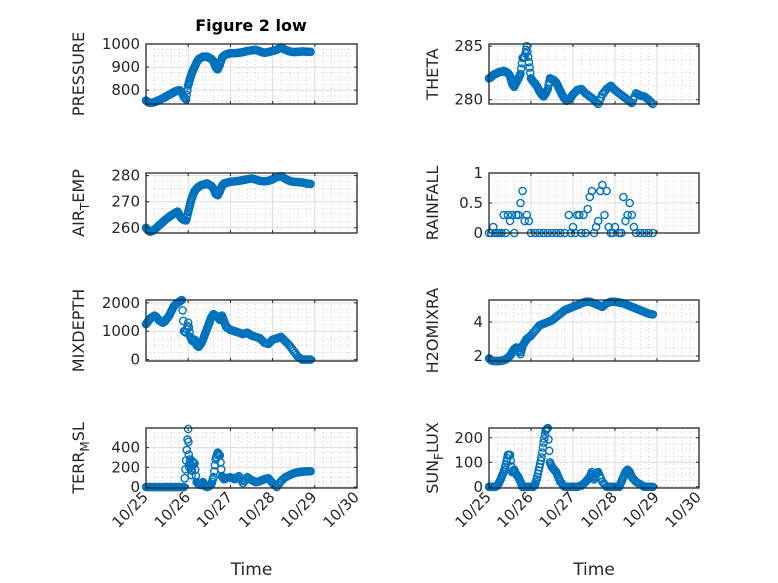 This screenshot has height=583, width=778. I want to click on y-tick-label: 100, so click(468, 462).